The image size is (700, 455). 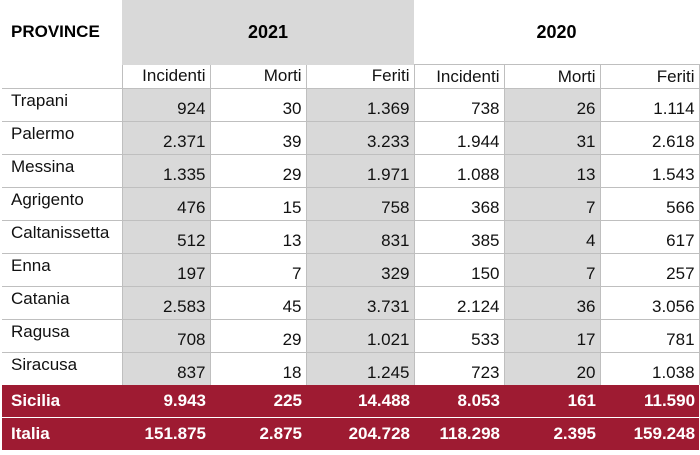 I want to click on total-name: Sicilia, so click(x=62, y=401).